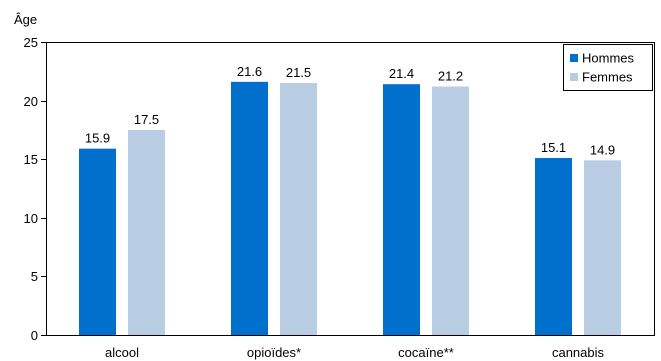  Describe the element at coordinates (35, 189) in the screenshot. I see `y-axis-ticks: 0 5 10 15 20 25` at that location.